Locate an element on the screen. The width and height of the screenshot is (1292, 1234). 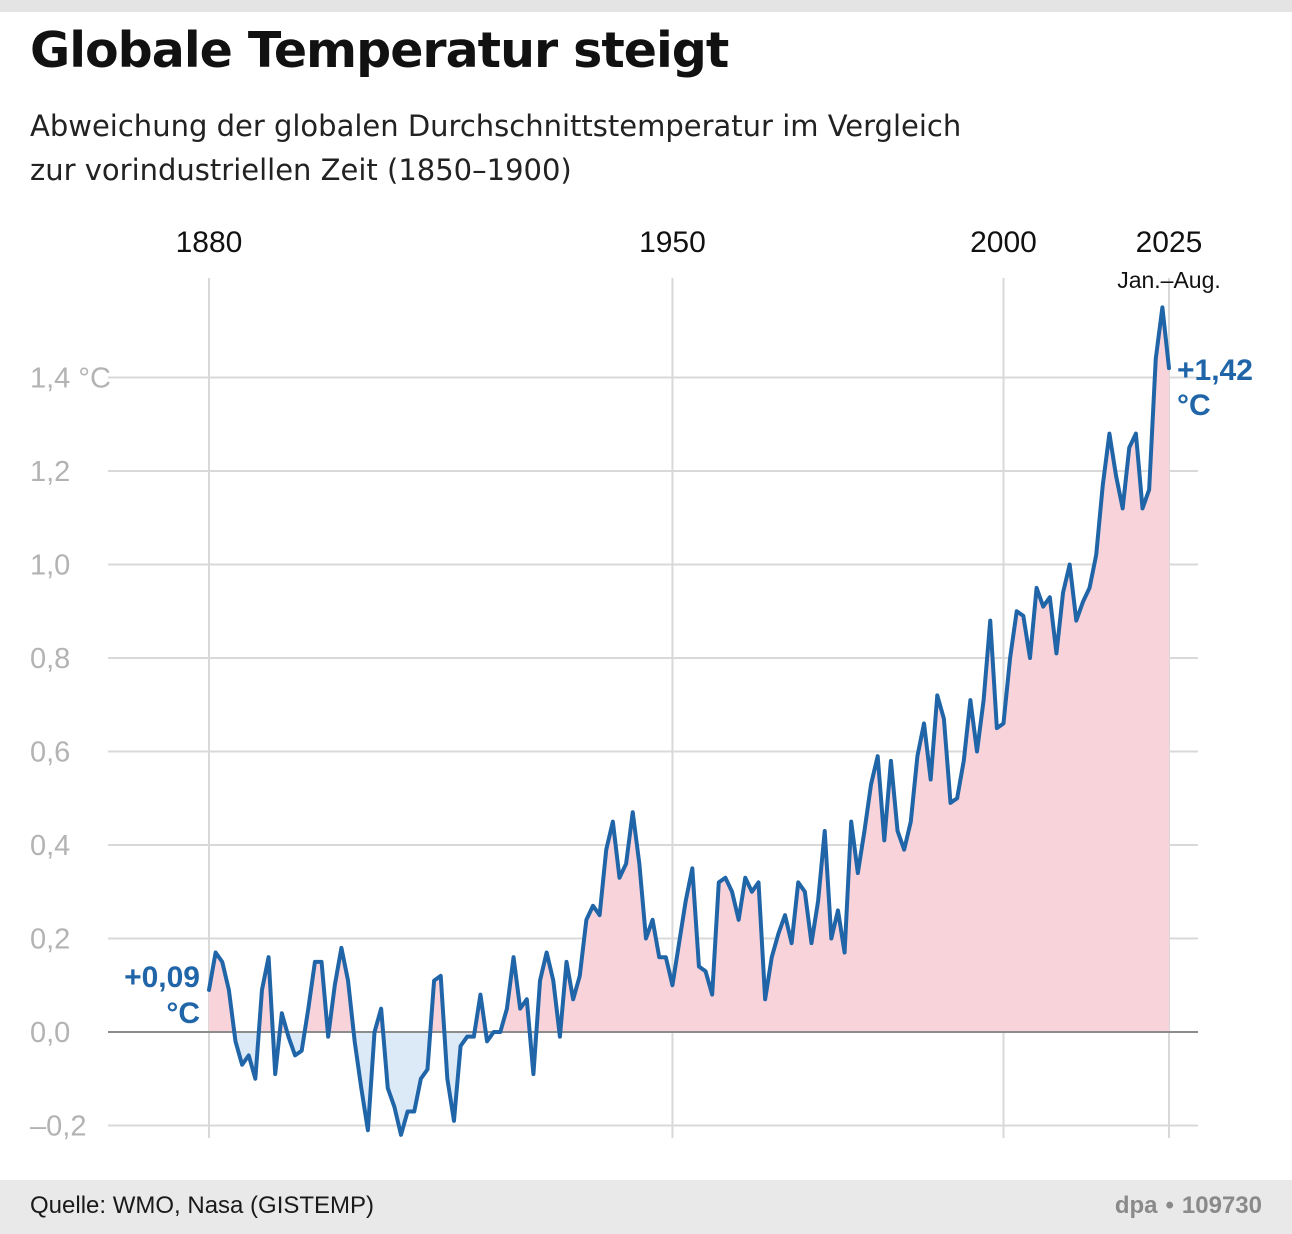
end-annotation-unit: °C is located at coordinates (1194, 405).